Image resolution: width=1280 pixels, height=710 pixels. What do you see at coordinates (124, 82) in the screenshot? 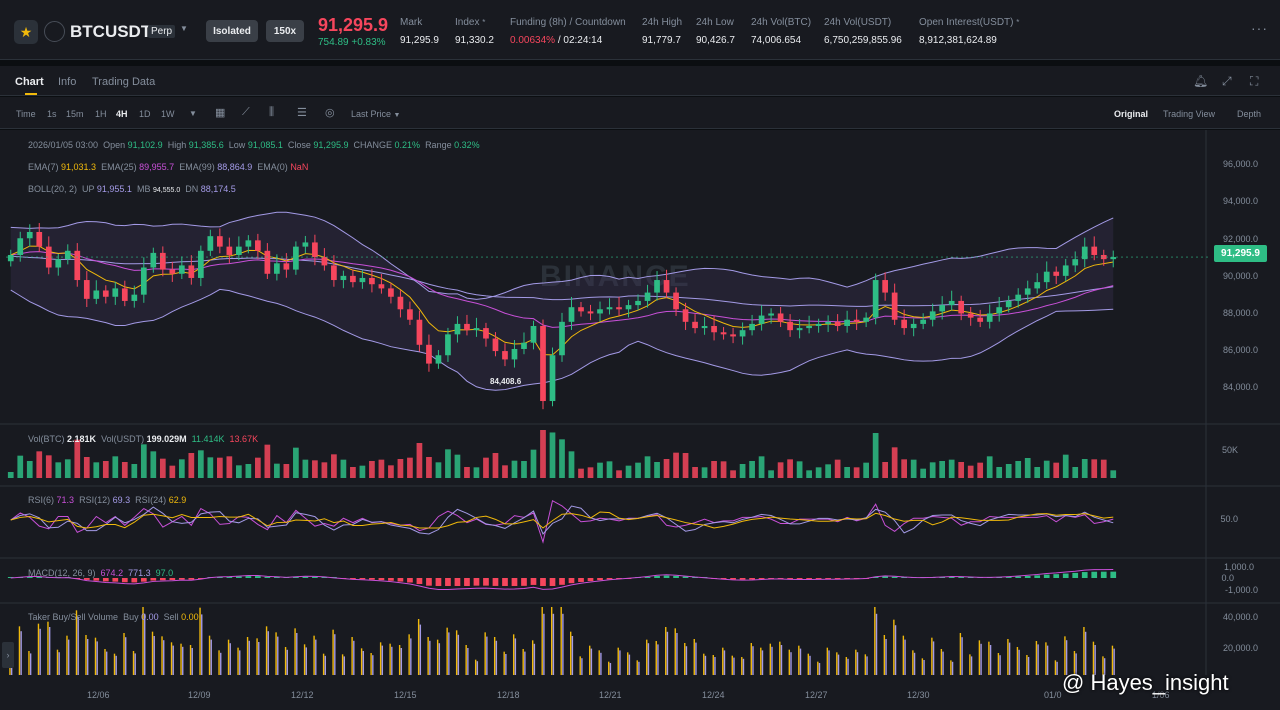
I see `tab-trading-data: Trading Data` at bounding box center [124, 82].